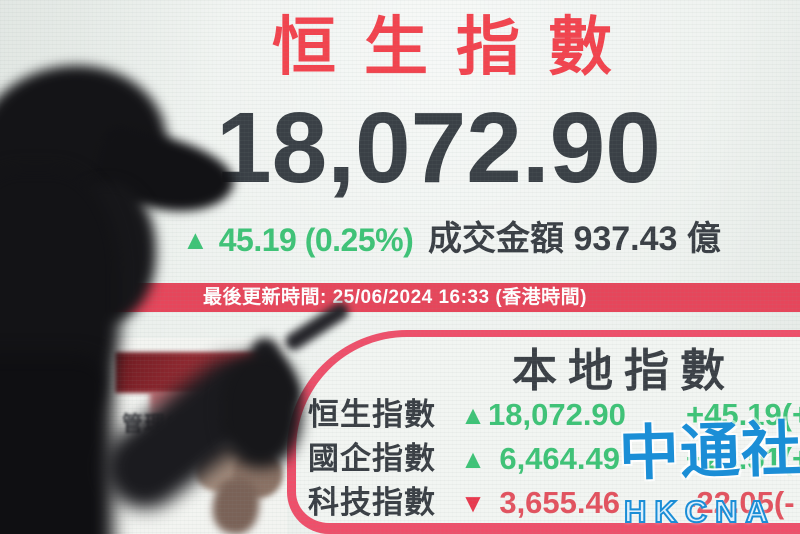 Image resolution: width=800 pixels, height=534 pixels. Describe the element at coordinates (559, 458) in the screenshot. I see `index-value: 6,464.49` at that location.